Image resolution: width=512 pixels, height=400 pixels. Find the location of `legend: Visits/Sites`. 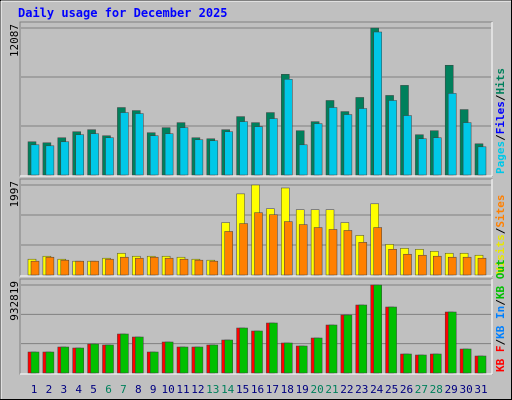

legend: Visits/Sites is located at coordinates (500, 235).